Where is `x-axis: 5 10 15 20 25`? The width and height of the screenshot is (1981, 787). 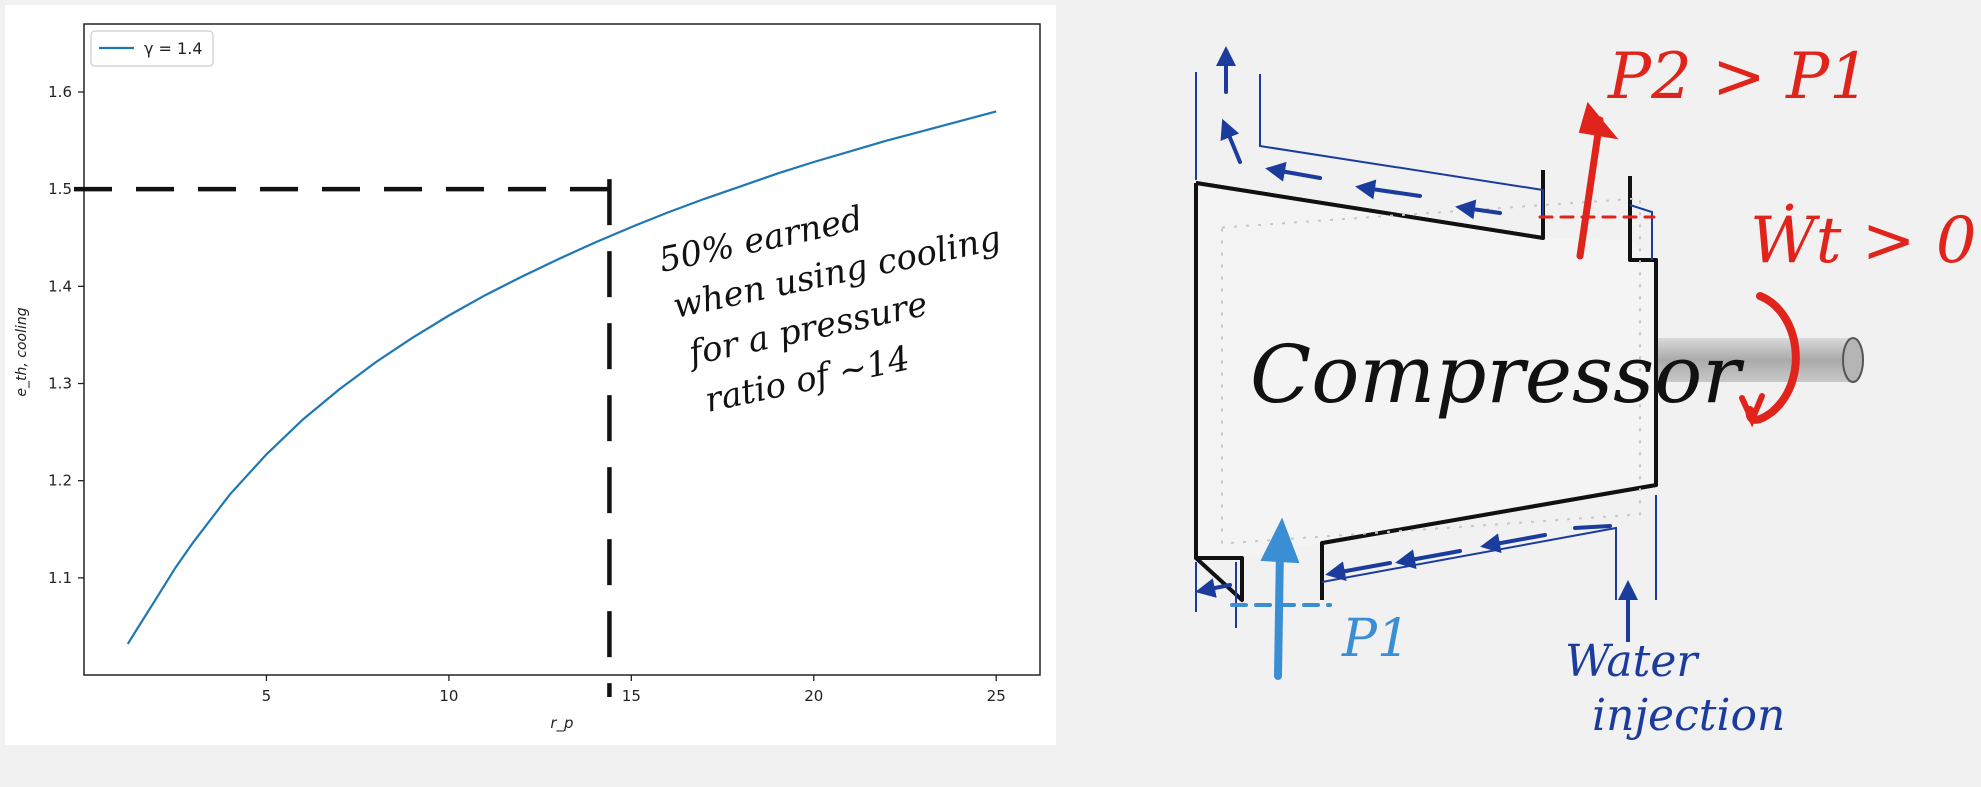
x-axis: 5 10 15 20 25 is located at coordinates (634, 690).